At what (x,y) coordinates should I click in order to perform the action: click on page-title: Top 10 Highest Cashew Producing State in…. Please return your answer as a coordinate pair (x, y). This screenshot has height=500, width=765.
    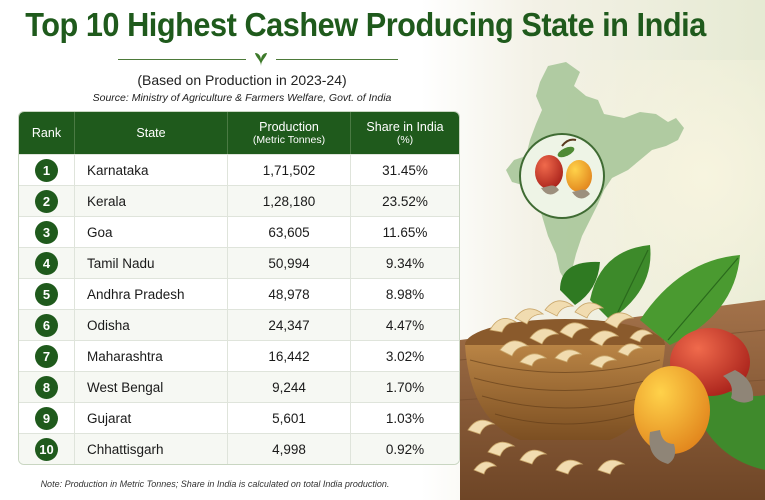
    Looking at the image, I should click on (365, 24).